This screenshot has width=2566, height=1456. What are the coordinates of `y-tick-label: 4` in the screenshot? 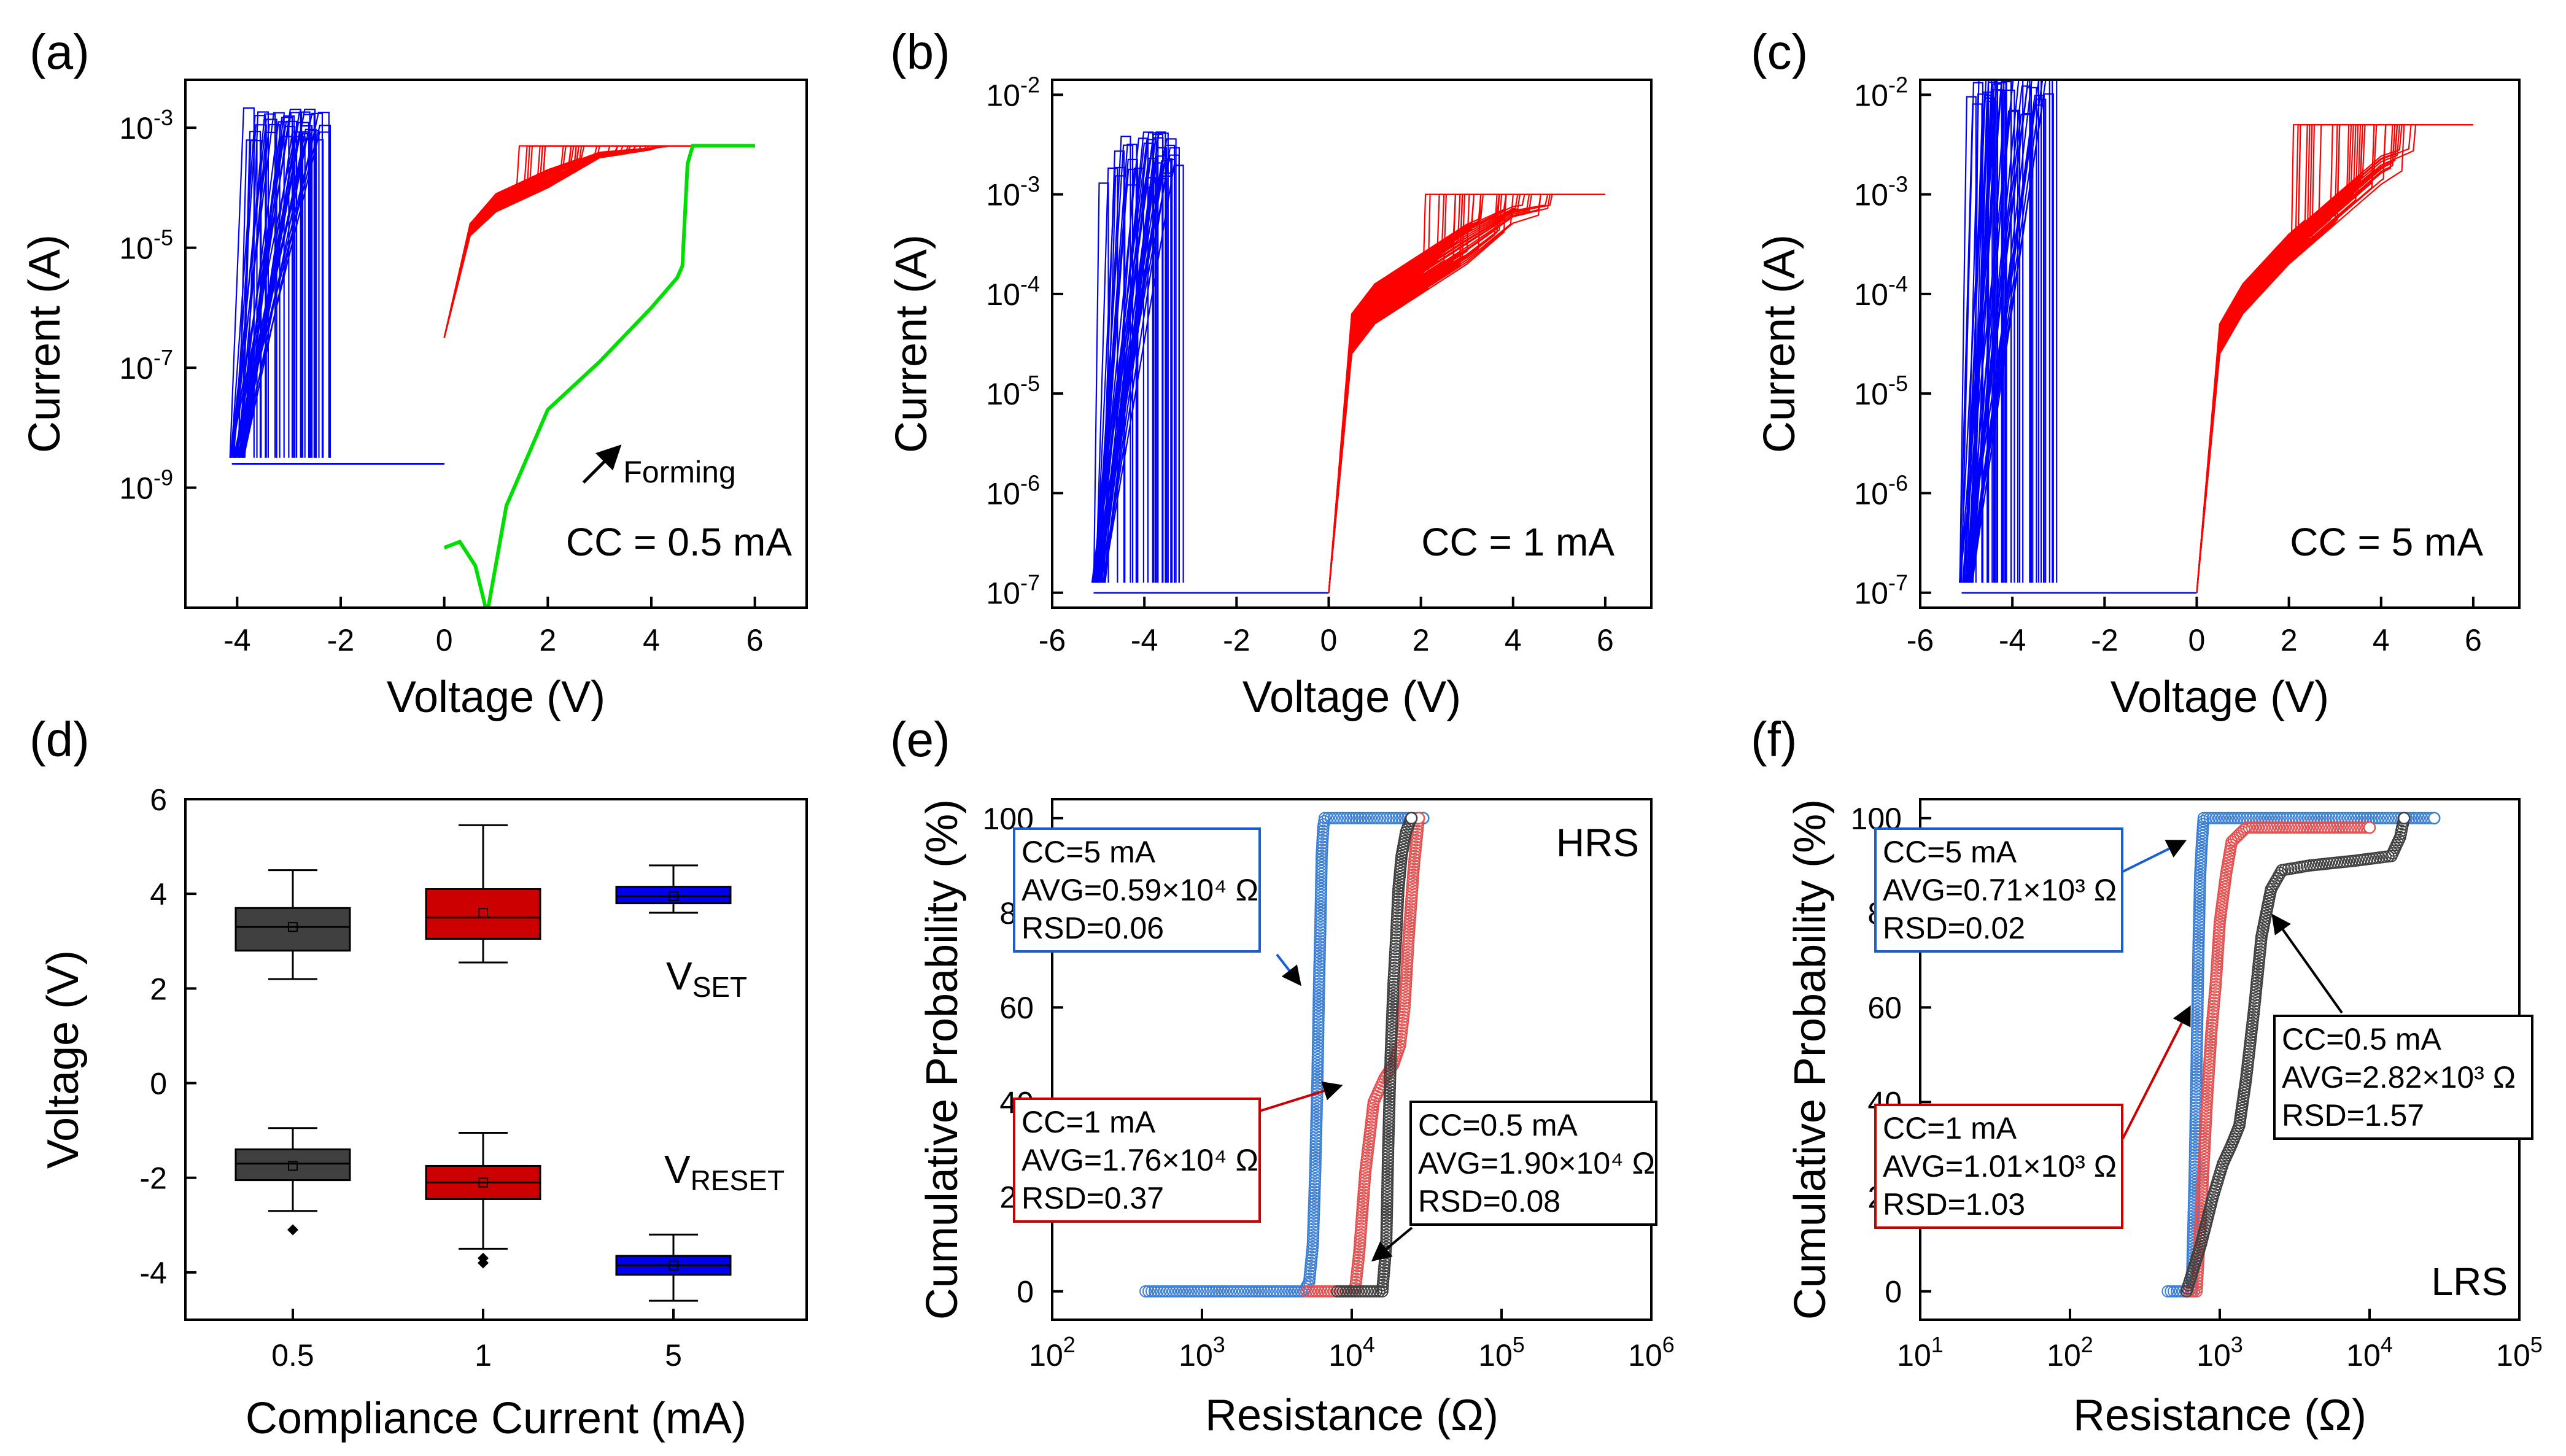 It's located at (158, 894).